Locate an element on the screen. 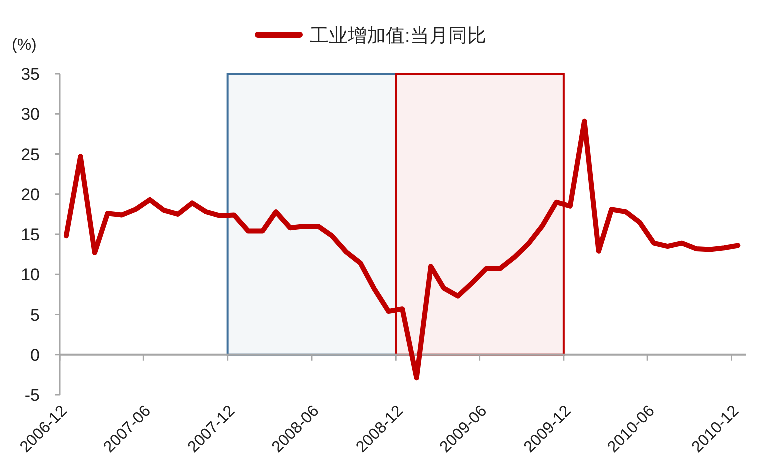 The width and height of the screenshot is (770, 466). legend-label: 工业增加值:当月同比 is located at coordinates (398, 36).